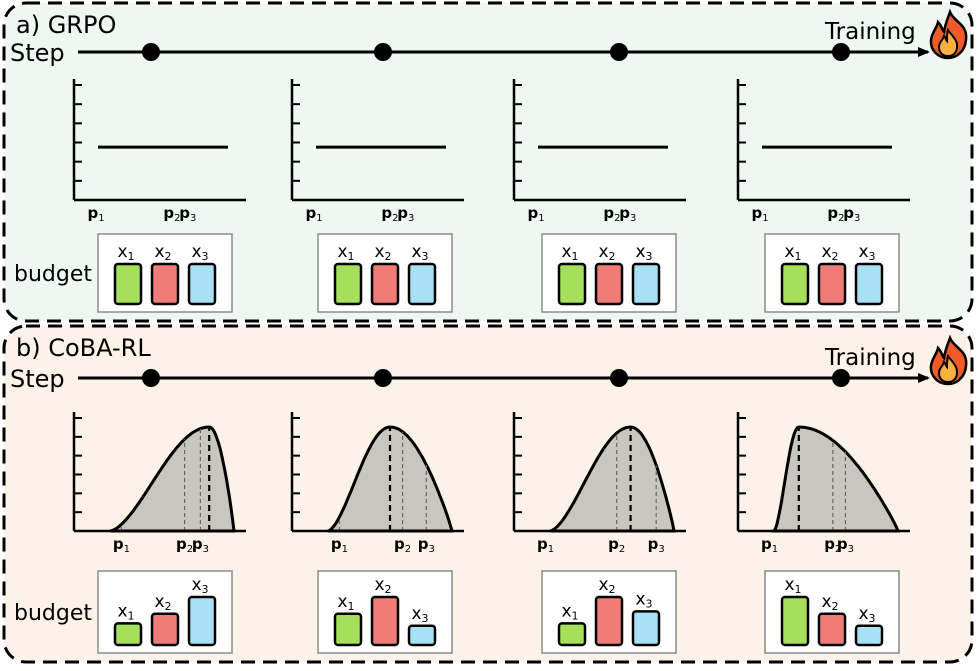  Describe the element at coordinates (66, 25) in the screenshot. I see `panel-a-title: a) GRPO` at that location.